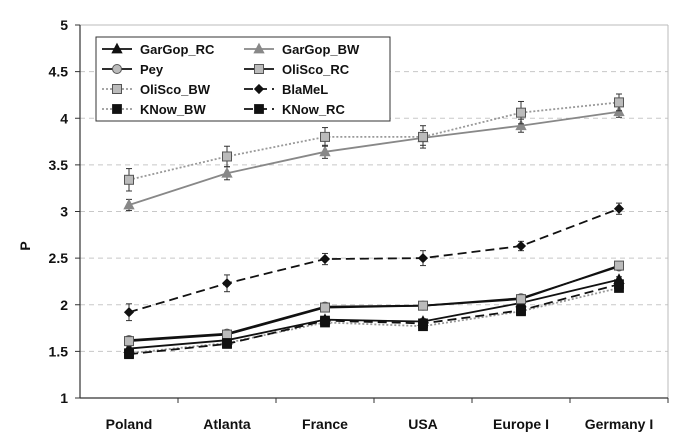 The height and width of the screenshot is (446, 674). I want to click on legend-box, so click(243, 79).